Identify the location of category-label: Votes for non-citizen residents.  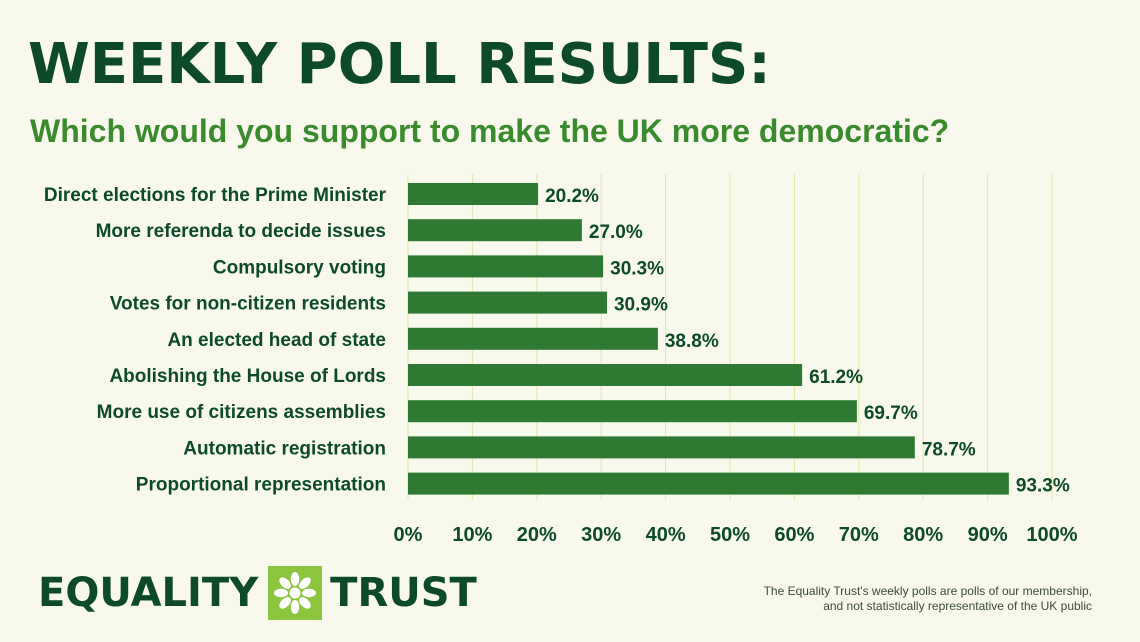
(248, 304).